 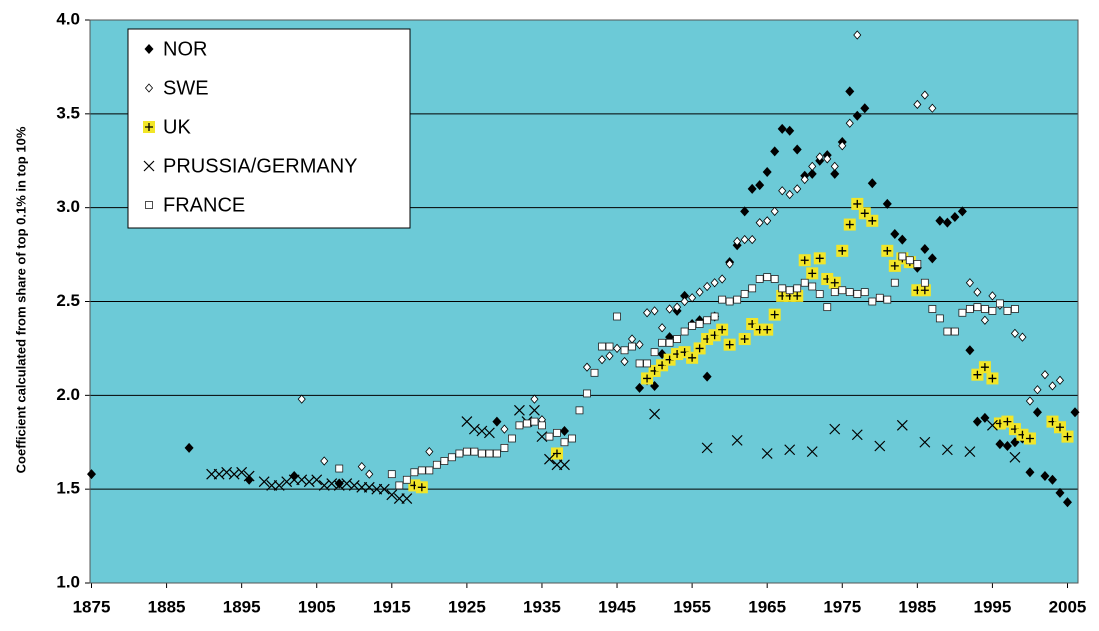 What do you see at coordinates (467, 606) in the screenshot?
I see `x-tick-label: 1925` at bounding box center [467, 606].